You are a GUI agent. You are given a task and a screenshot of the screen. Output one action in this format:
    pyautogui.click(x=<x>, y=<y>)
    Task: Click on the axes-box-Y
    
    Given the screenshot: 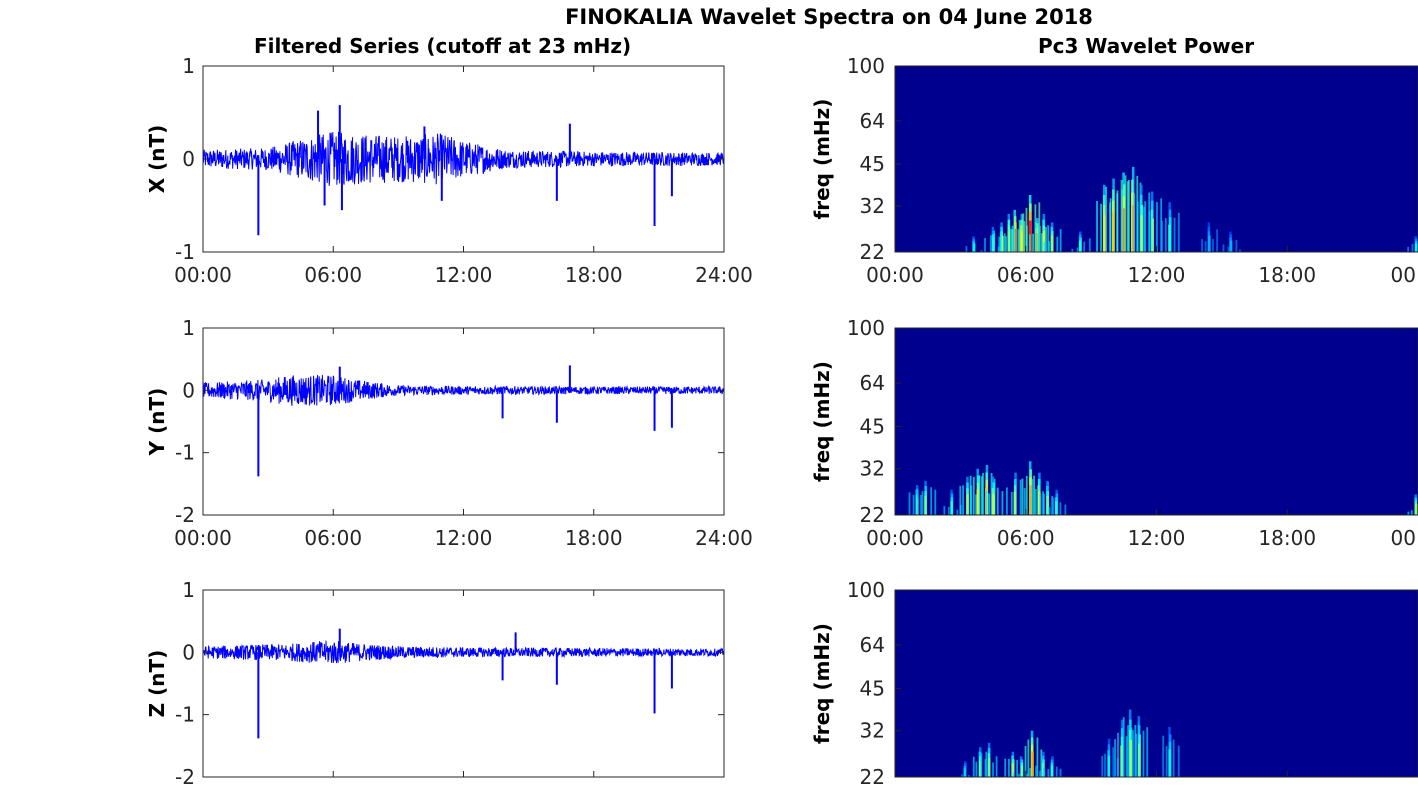 What is the action you would take?
    pyautogui.click(x=463, y=421)
    